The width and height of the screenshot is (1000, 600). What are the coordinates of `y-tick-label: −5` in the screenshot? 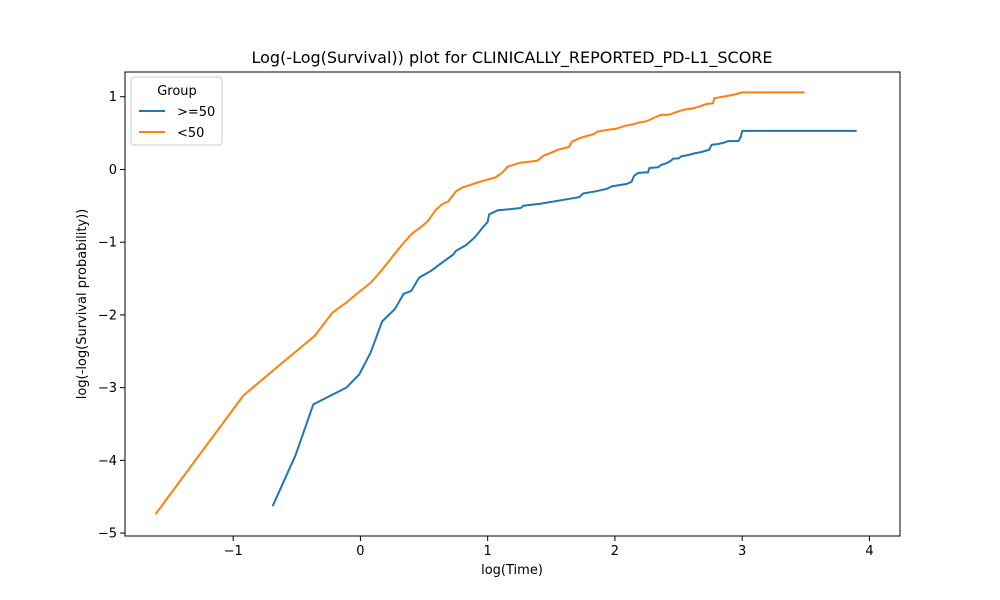 It's located at (107, 534).